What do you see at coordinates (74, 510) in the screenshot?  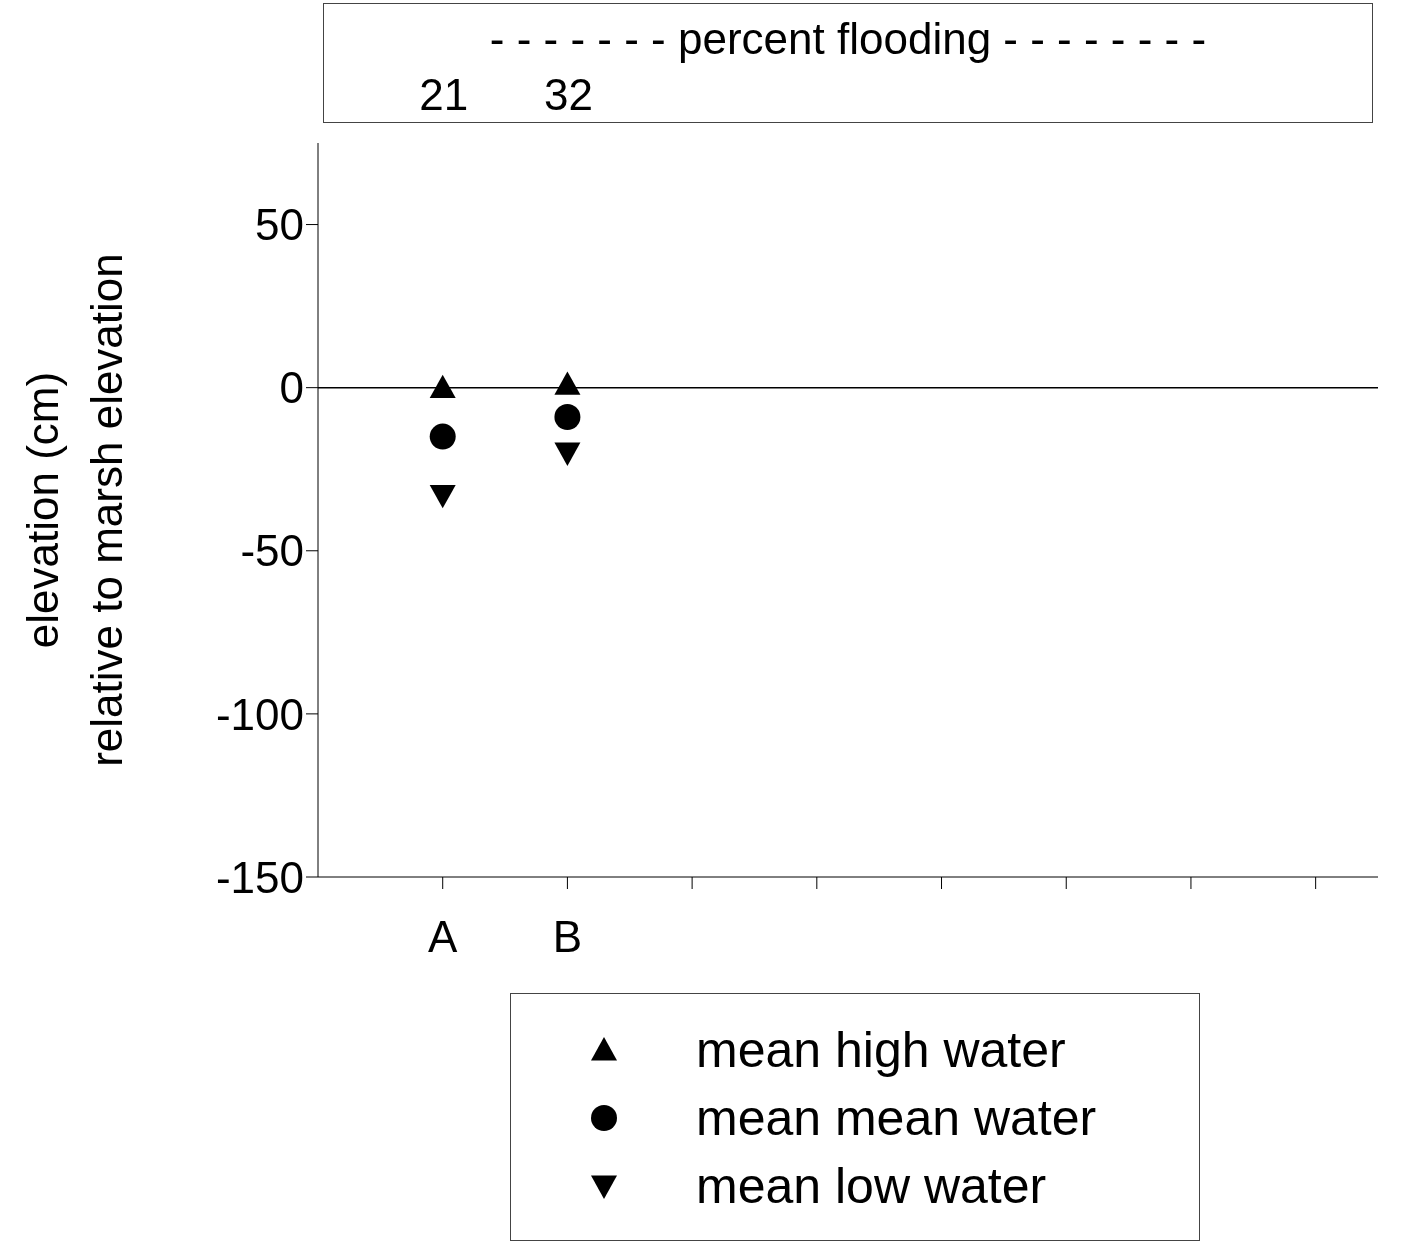 I see `y-axis-title: elevation (cm) relative to marsh elevation` at bounding box center [74, 510].